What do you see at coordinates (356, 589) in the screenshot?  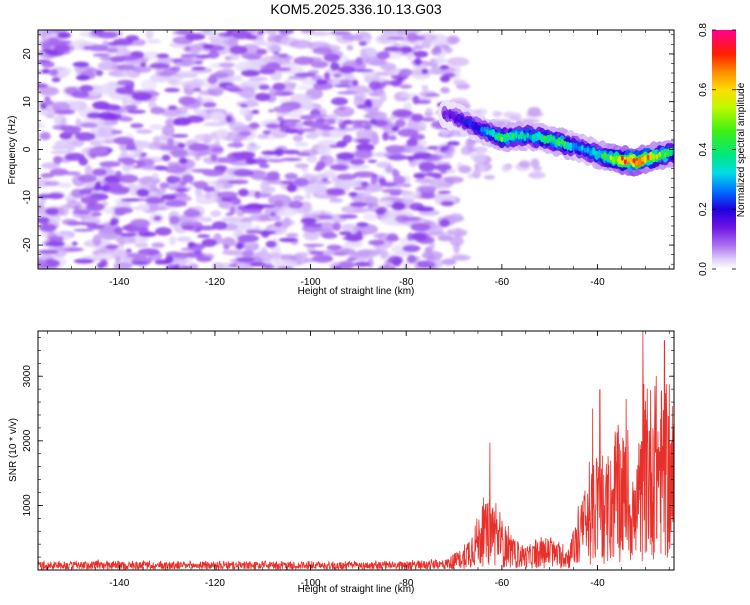 I see `snr-x-label: Height of straight line (km)` at bounding box center [356, 589].